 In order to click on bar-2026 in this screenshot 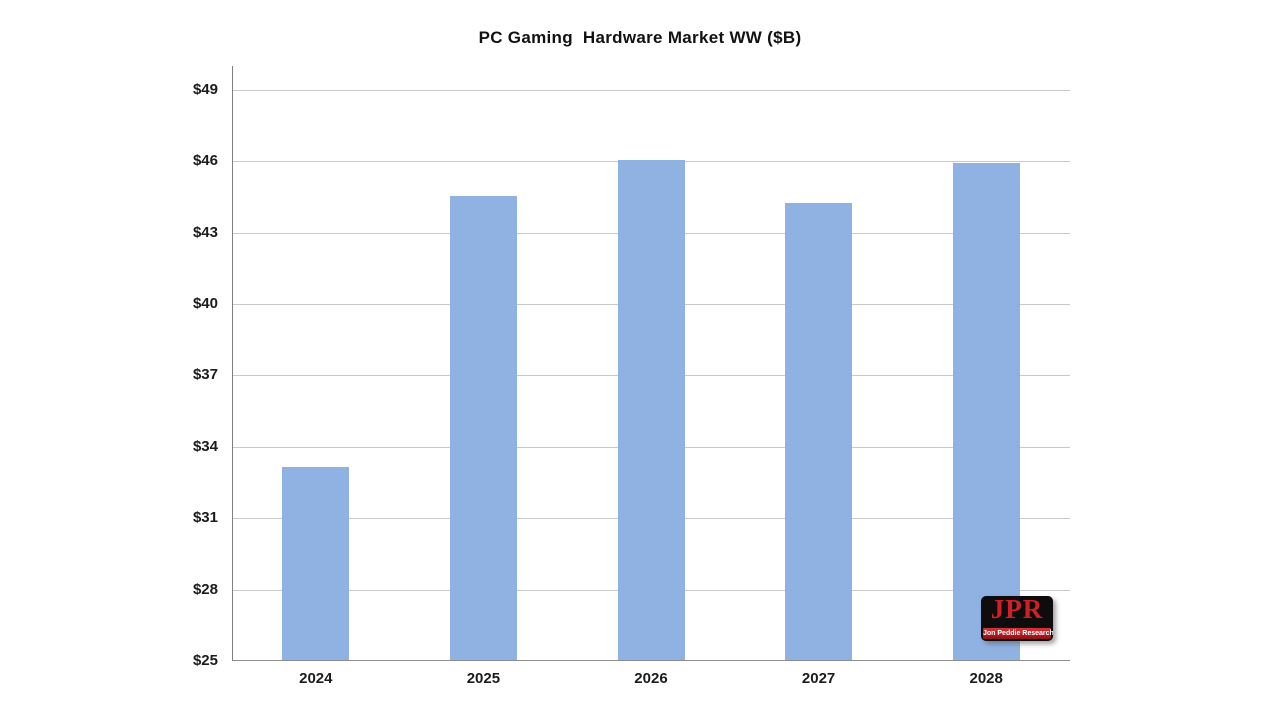, I will do `click(651, 410)`.